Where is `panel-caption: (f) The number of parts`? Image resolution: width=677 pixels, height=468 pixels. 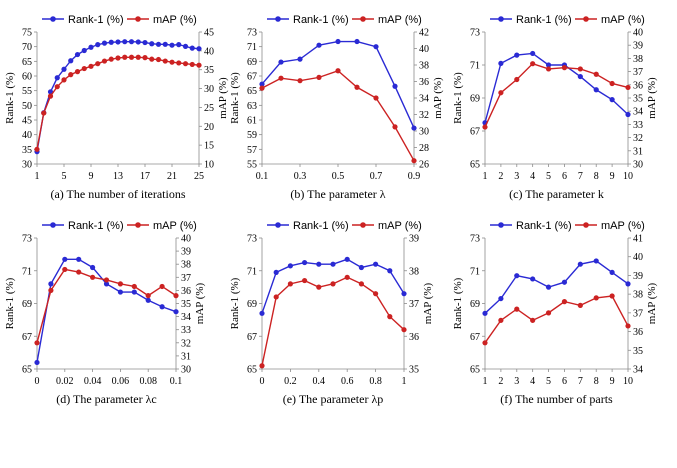 panel-caption: (f) The number of parts is located at coordinates (556, 399).